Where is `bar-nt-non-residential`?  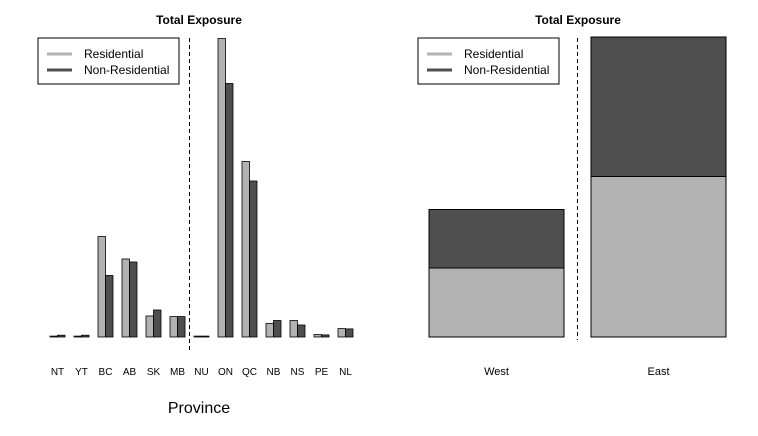 bar-nt-non-residential is located at coordinates (61, 336).